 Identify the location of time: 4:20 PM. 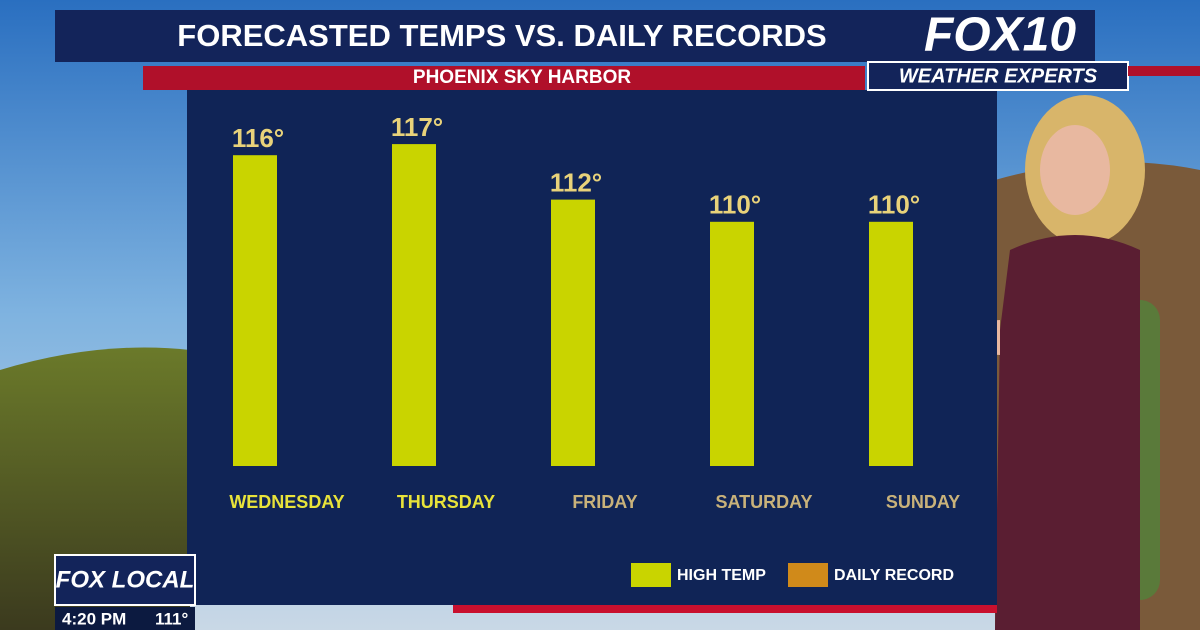
(94, 618).